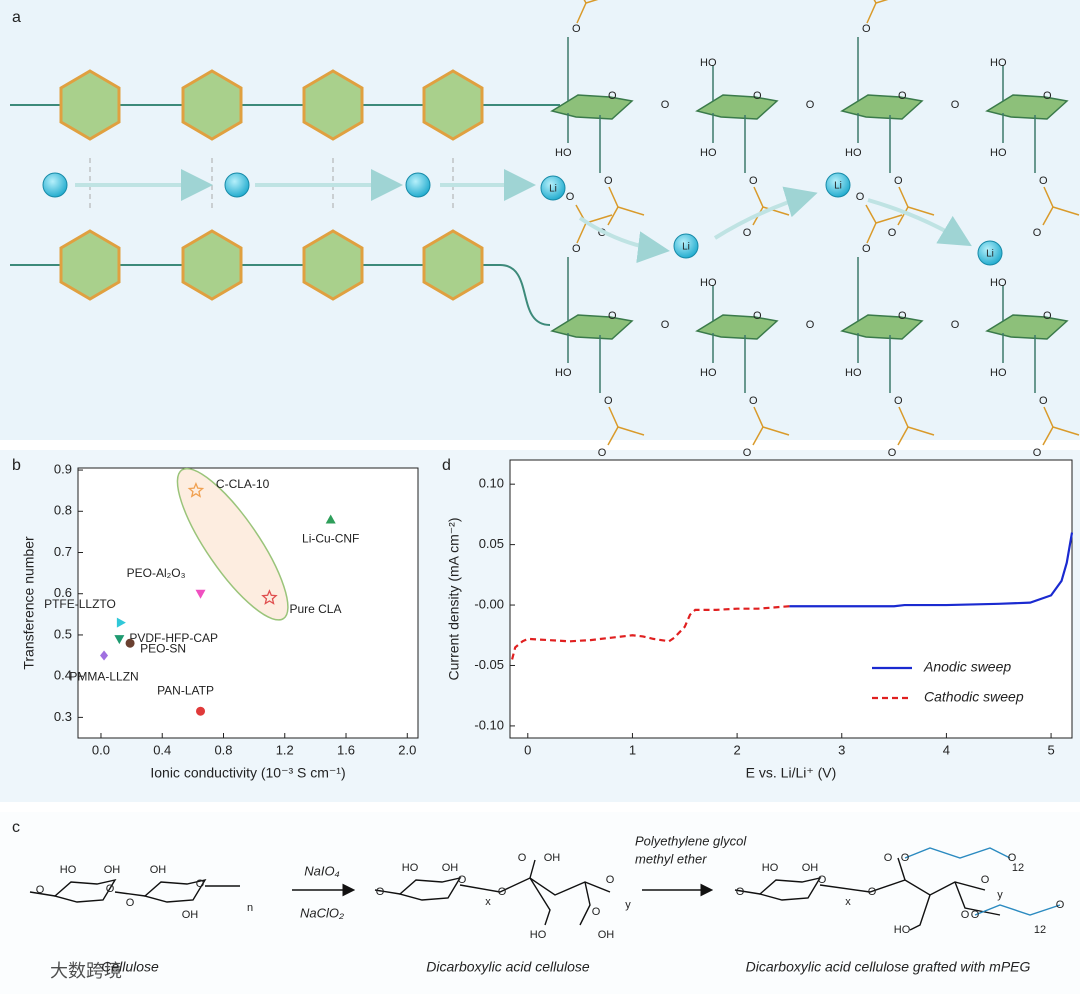 The width and height of the screenshot is (1080, 994). I want to click on legend-label: Cathodic sweep, so click(974, 697).